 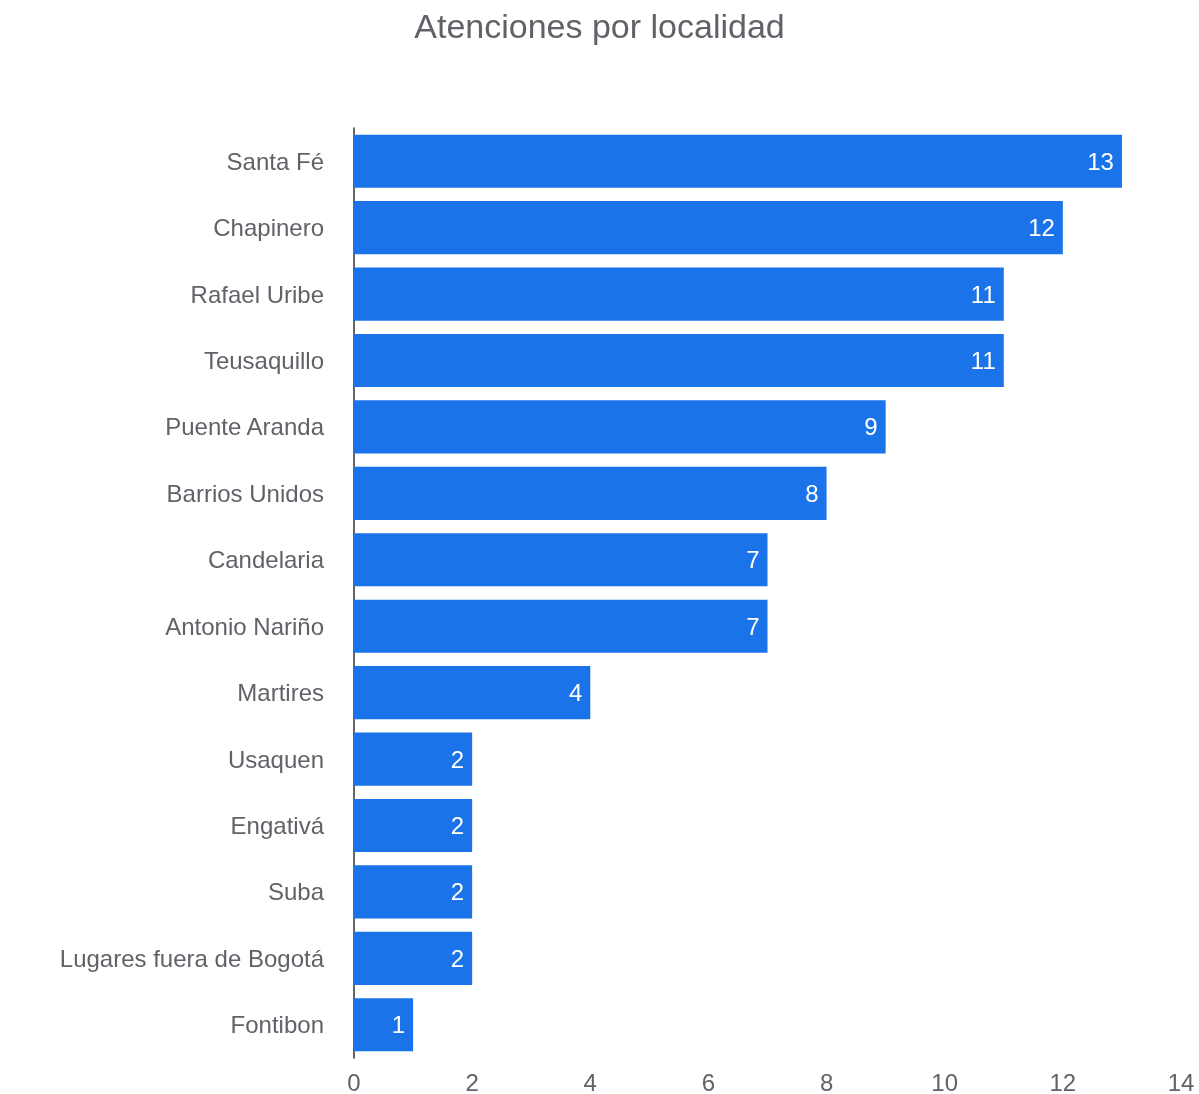 What do you see at coordinates (590, 1081) in the screenshot?
I see `x-tick-label: 4` at bounding box center [590, 1081].